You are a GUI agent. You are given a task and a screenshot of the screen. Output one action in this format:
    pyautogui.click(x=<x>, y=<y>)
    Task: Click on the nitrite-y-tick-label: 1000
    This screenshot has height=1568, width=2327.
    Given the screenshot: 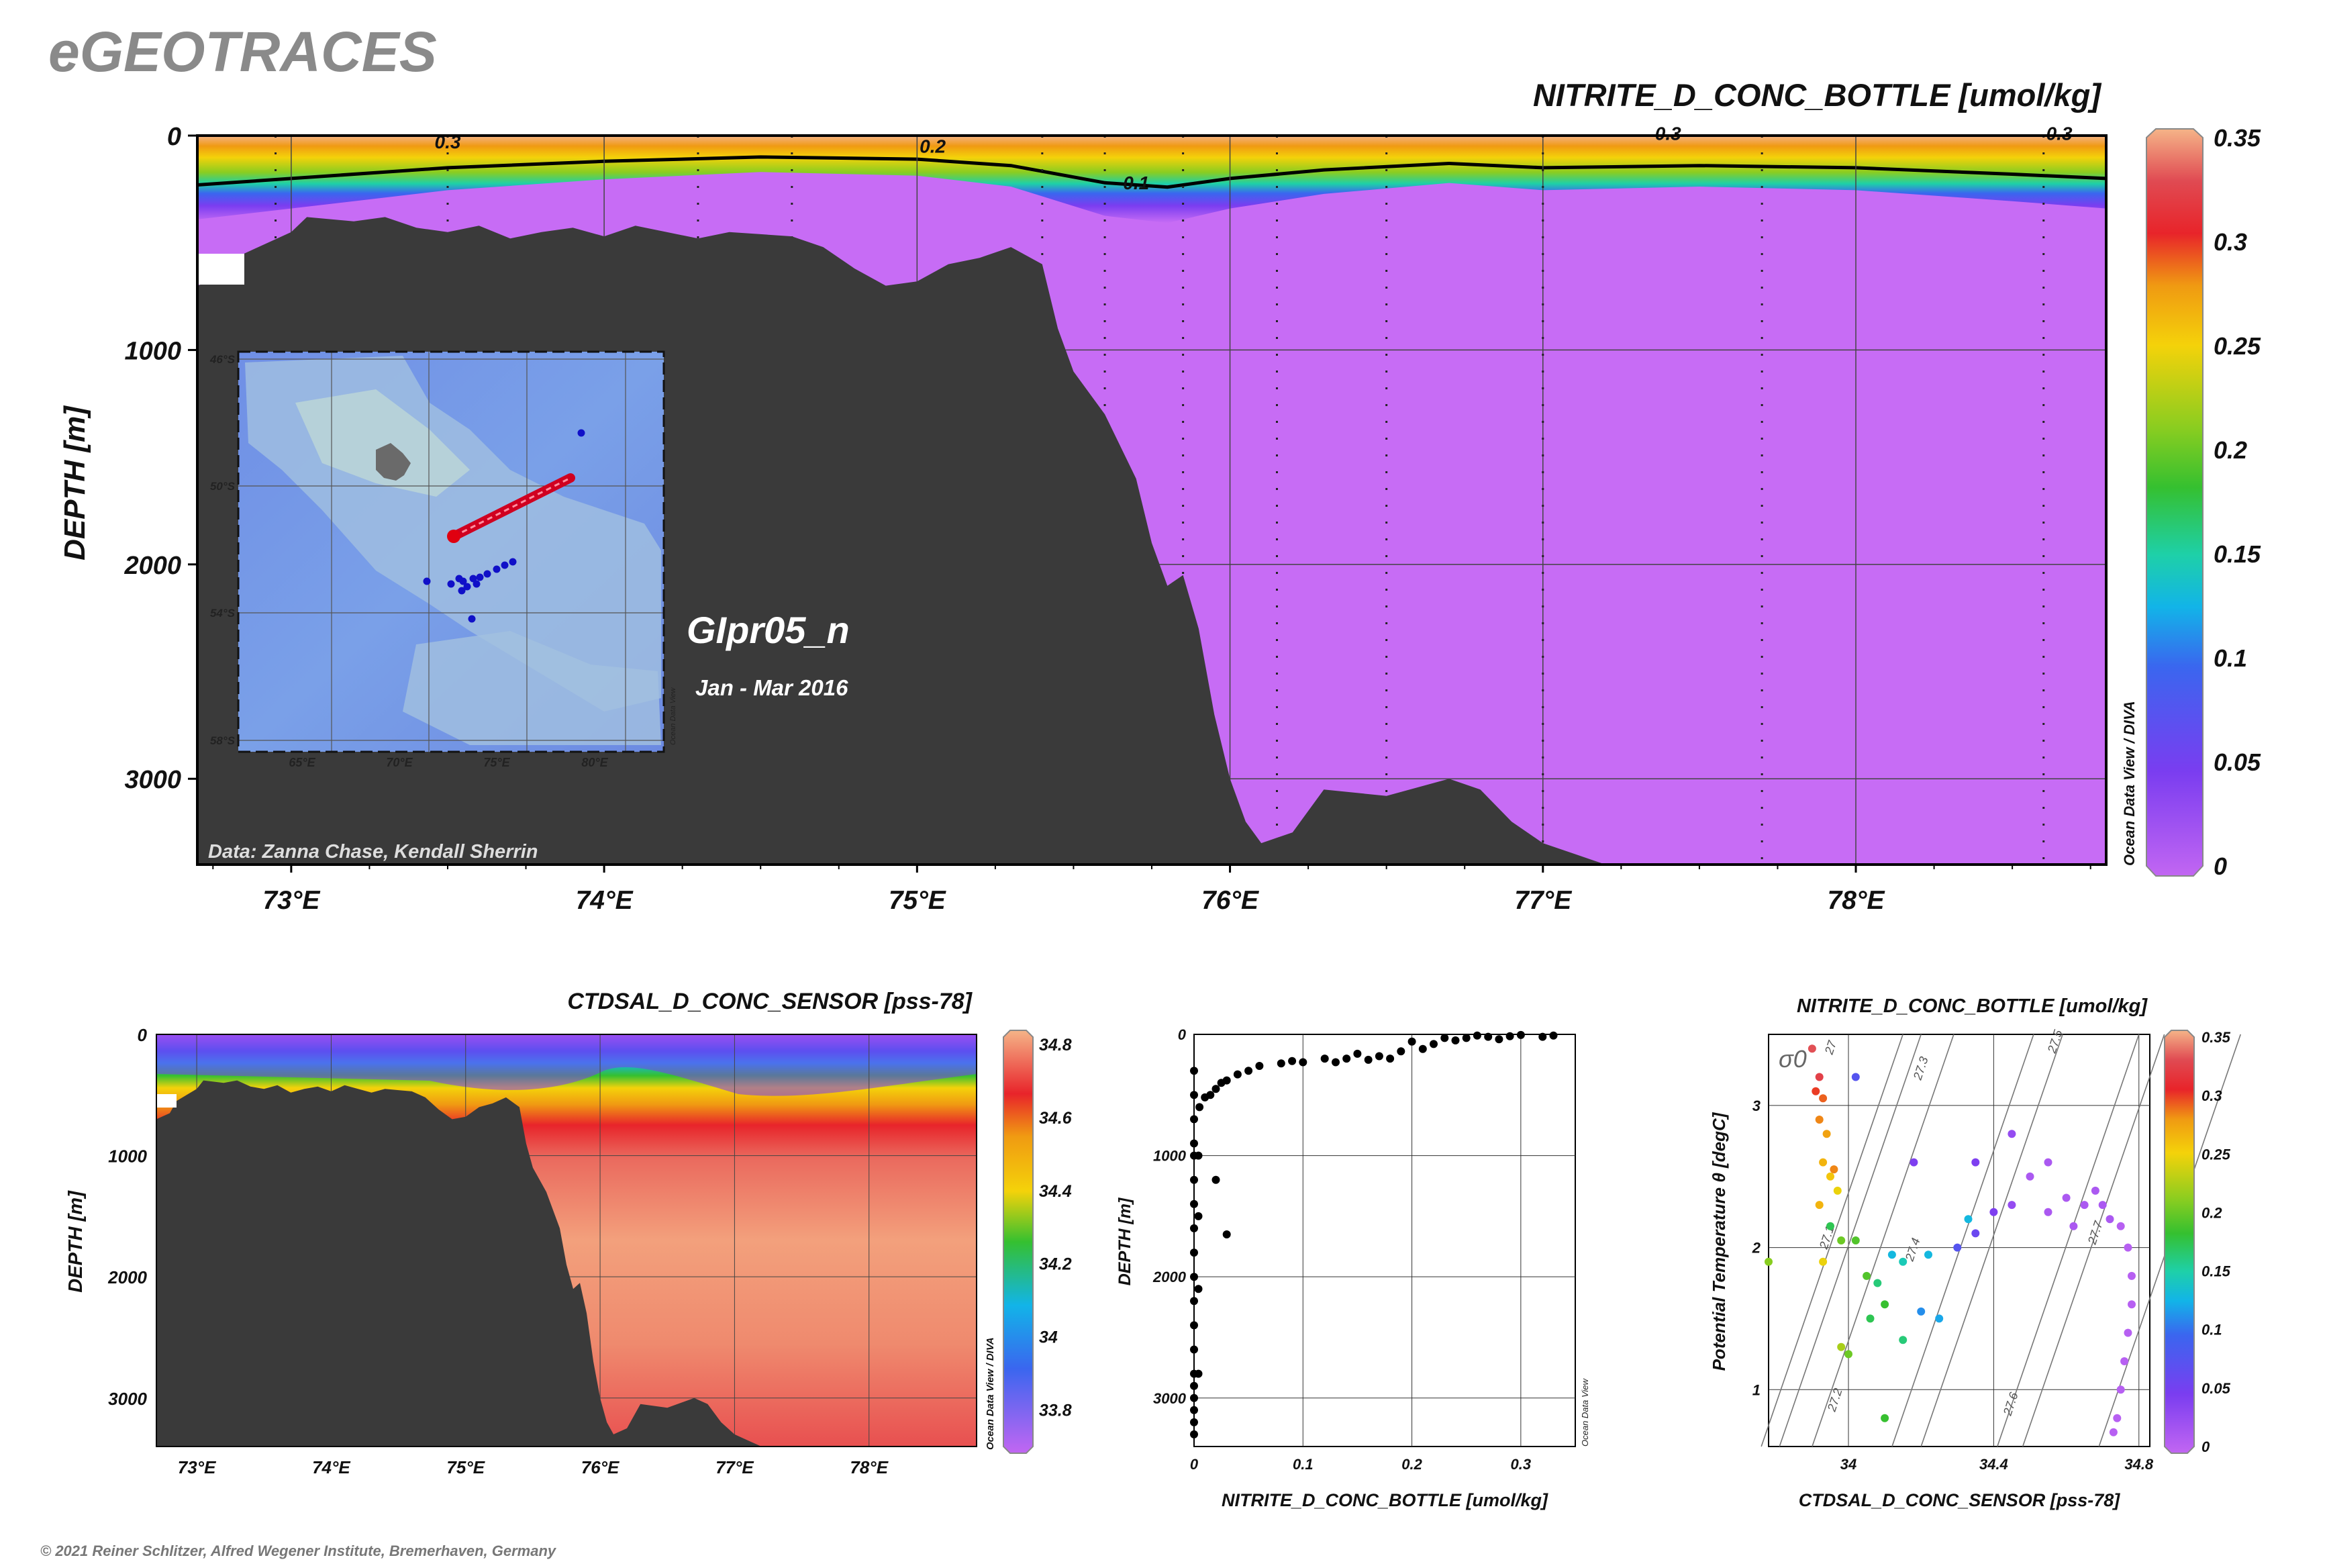 What is the action you would take?
    pyautogui.click(x=152, y=351)
    